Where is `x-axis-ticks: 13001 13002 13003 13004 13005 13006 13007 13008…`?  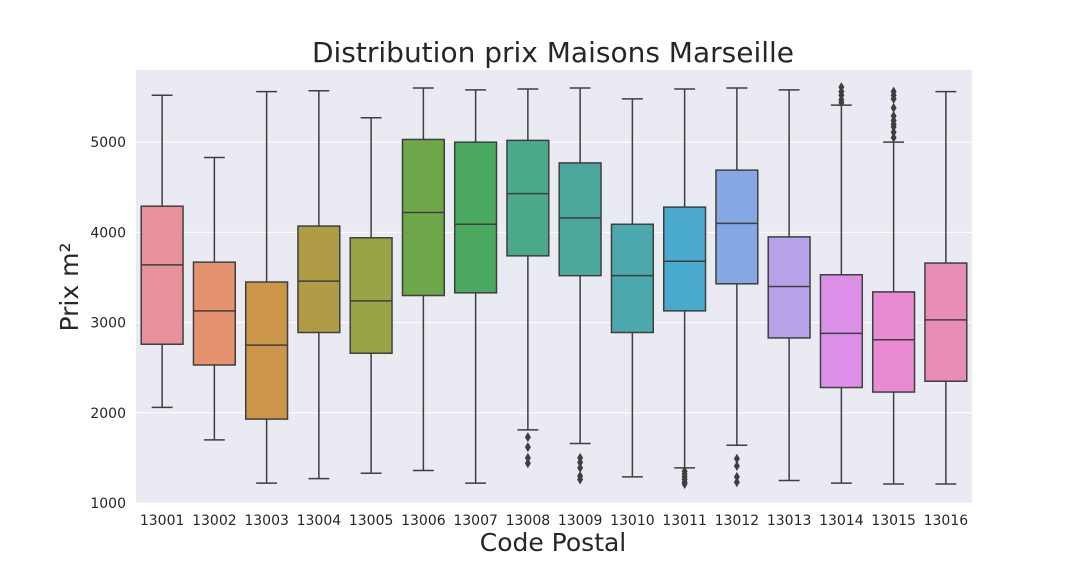 x-axis-ticks: 13001 13002 13003 13004 13005 13006 13007 13008… is located at coordinates (554, 521).